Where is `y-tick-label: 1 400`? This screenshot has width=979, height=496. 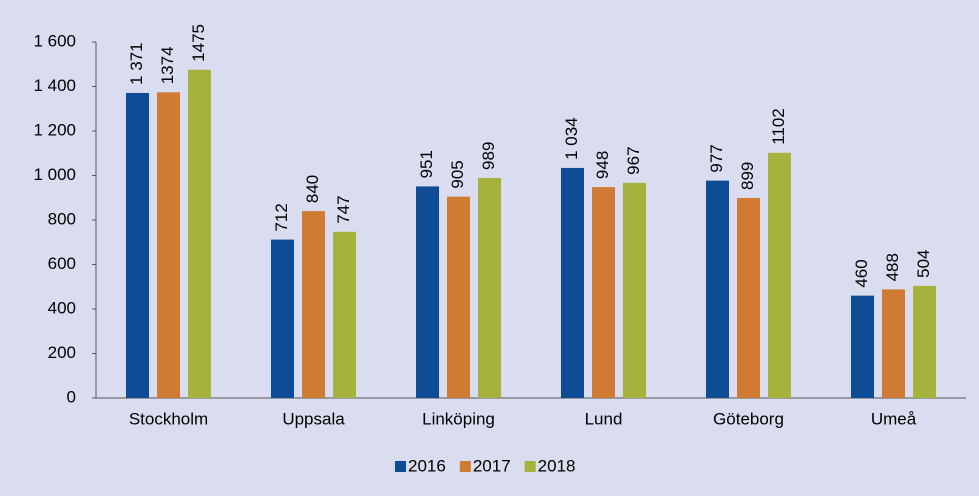
y-tick-label: 1 400 is located at coordinates (54, 85).